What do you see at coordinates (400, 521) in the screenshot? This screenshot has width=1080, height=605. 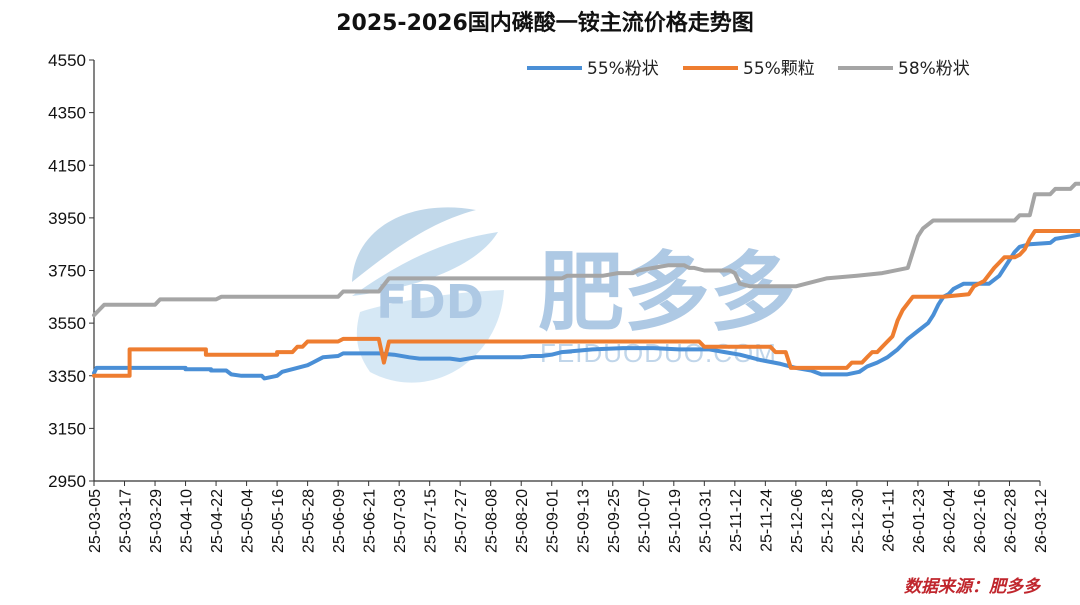 I see `x-tick-label: 25-07-03` at bounding box center [400, 521].